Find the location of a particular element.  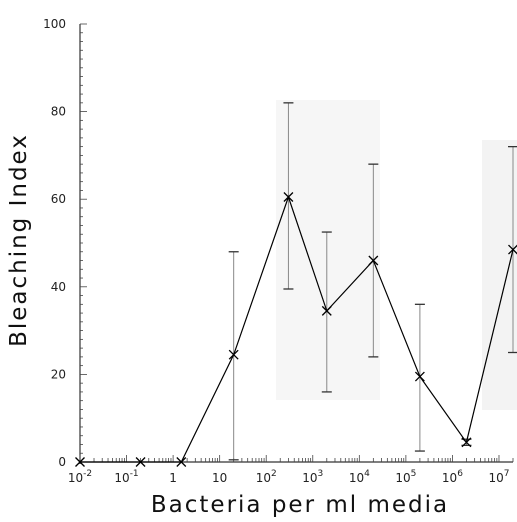

y-tick-label: 60 is located at coordinates (58, 199).